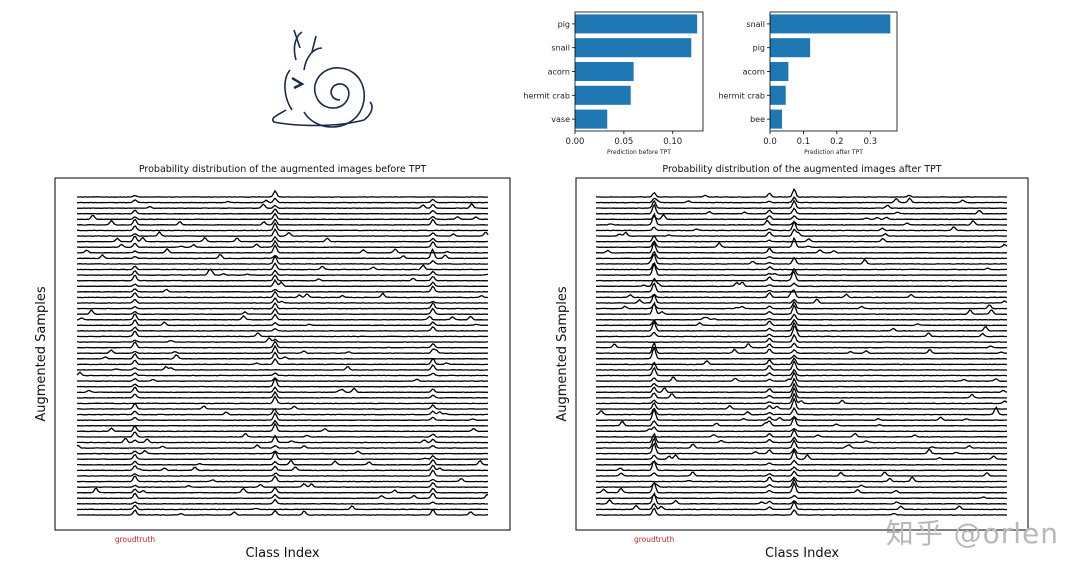 Image resolution: width=1089 pixels, height=580 pixels. Describe the element at coordinates (639, 152) in the screenshot. I see `before-xlabel: Prediction before TPT` at that location.